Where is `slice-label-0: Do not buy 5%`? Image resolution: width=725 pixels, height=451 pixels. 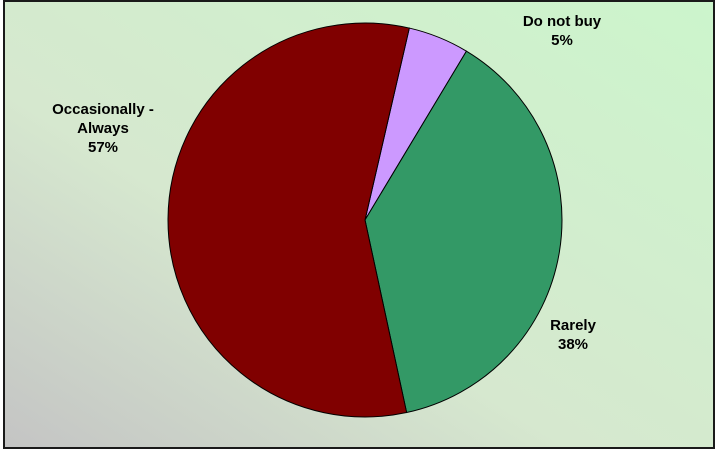 slice-label-0: Do not buy 5% is located at coordinates (562, 31).